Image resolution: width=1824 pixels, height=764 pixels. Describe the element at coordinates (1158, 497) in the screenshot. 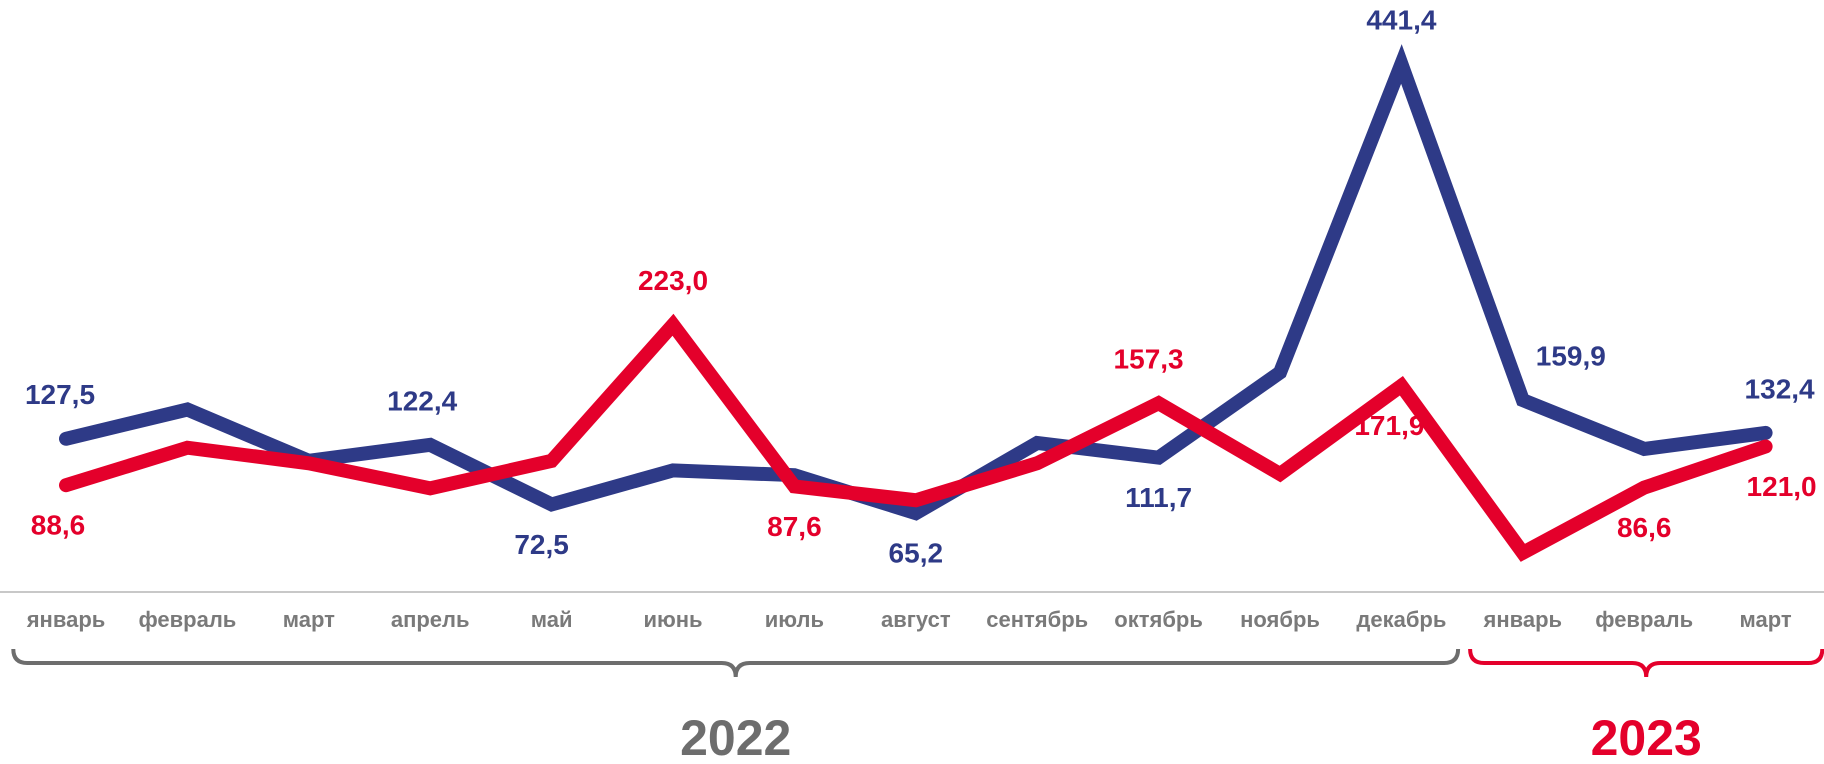

I see `data-label: 111,7` at that location.